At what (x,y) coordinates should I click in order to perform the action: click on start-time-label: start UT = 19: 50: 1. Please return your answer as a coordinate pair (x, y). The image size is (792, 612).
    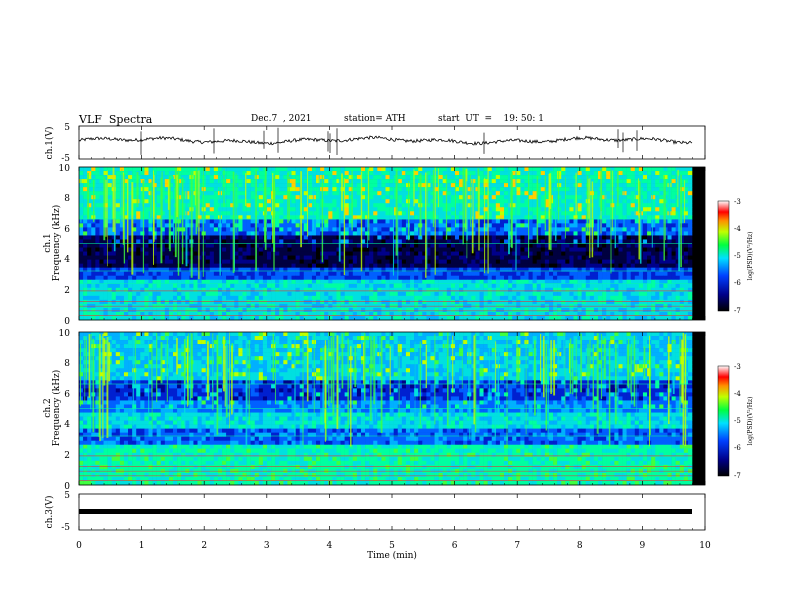
    Looking at the image, I should click on (491, 119).